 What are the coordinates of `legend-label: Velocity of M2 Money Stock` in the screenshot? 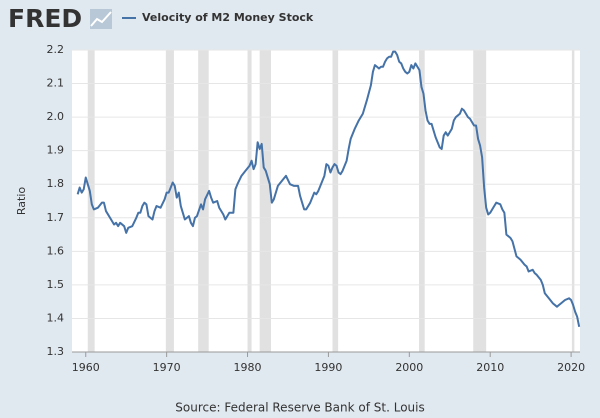 It's located at (228, 17).